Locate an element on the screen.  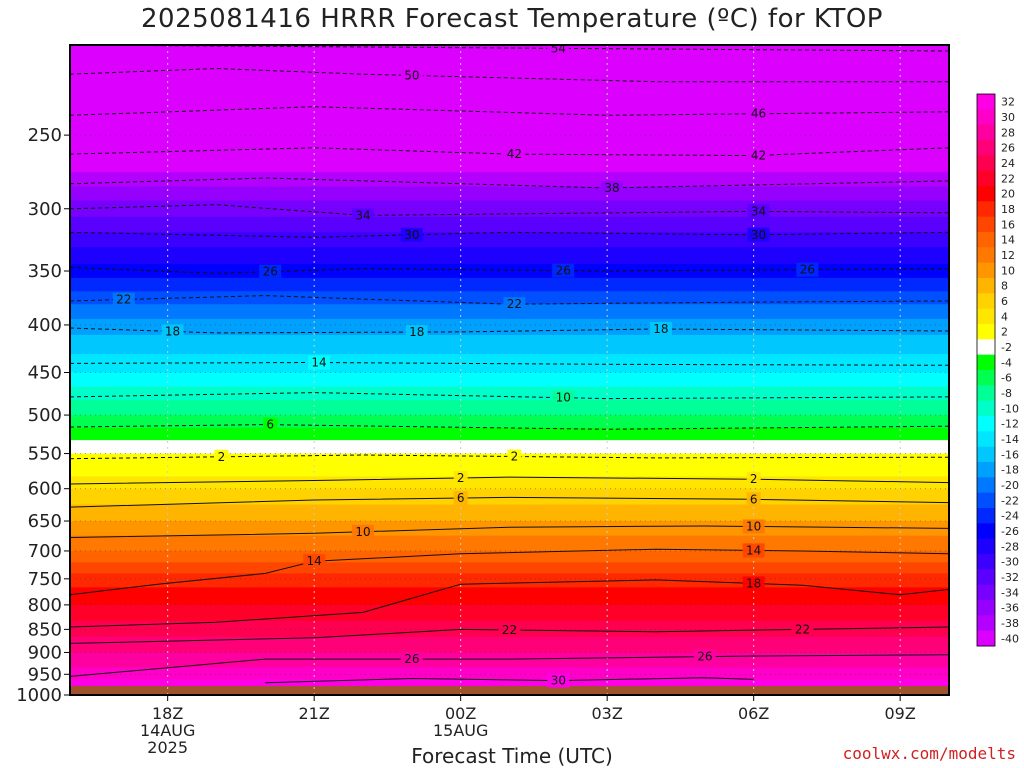
contour-label: 6 is located at coordinates (461, 498).